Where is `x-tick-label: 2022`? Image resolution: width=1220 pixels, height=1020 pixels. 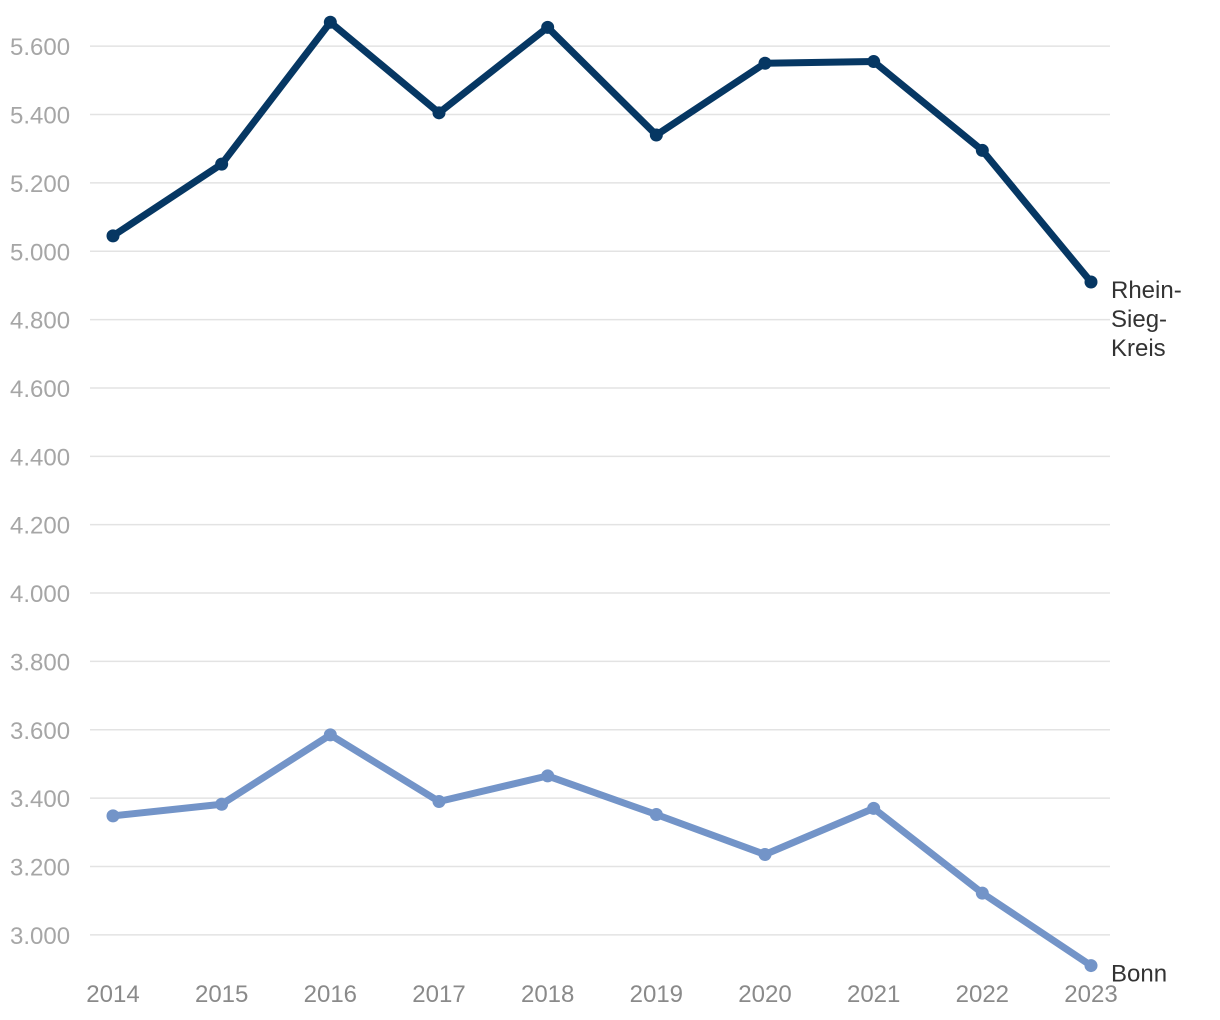
x-tick-label: 2022 is located at coordinates (982, 994).